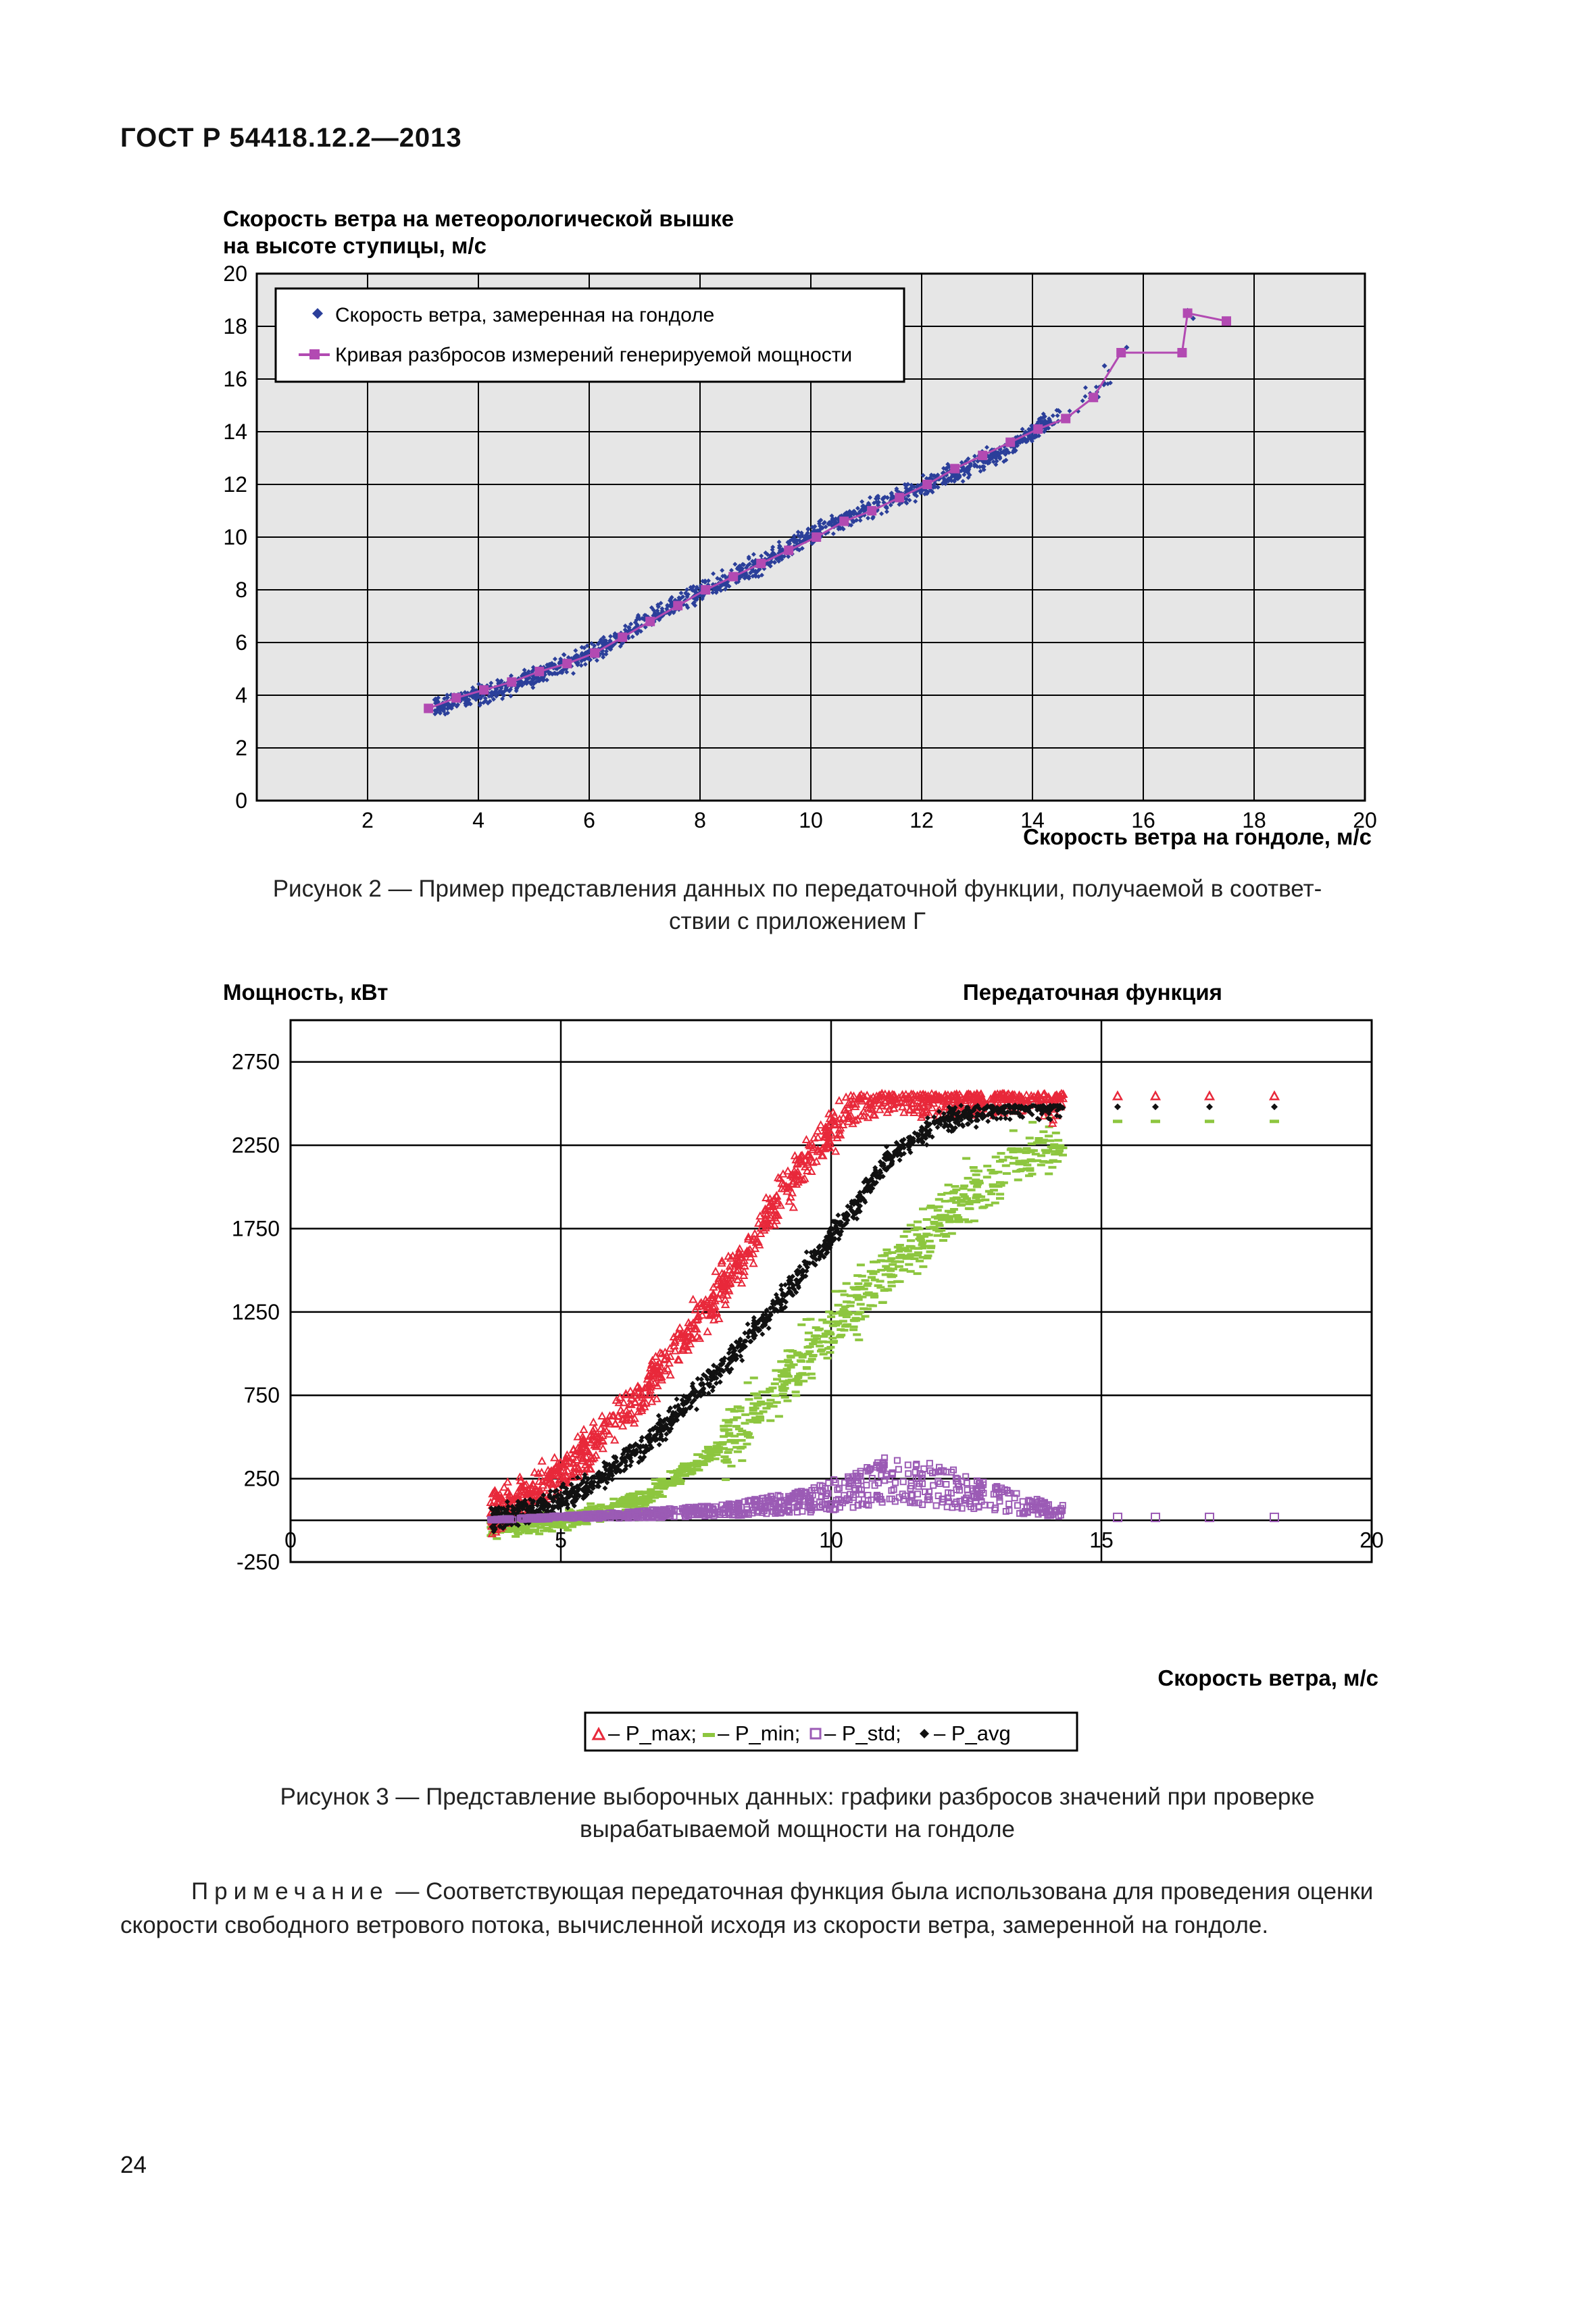  Describe the element at coordinates (983, 456) in the screenshot. I see `fig2-curve-marker` at that location.